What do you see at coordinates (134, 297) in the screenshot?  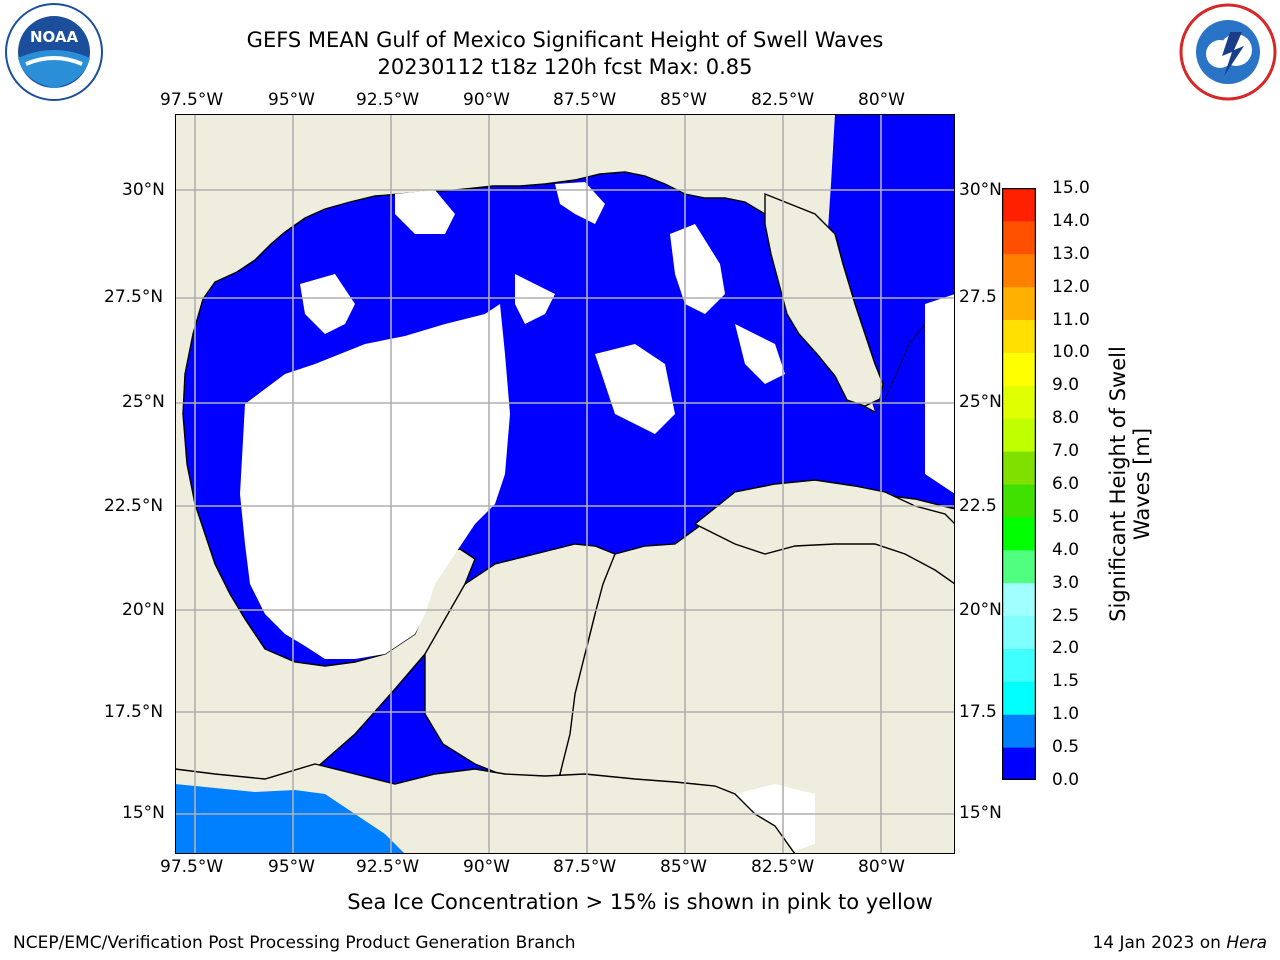 I see `lat-label: 27.5°N` at bounding box center [134, 297].